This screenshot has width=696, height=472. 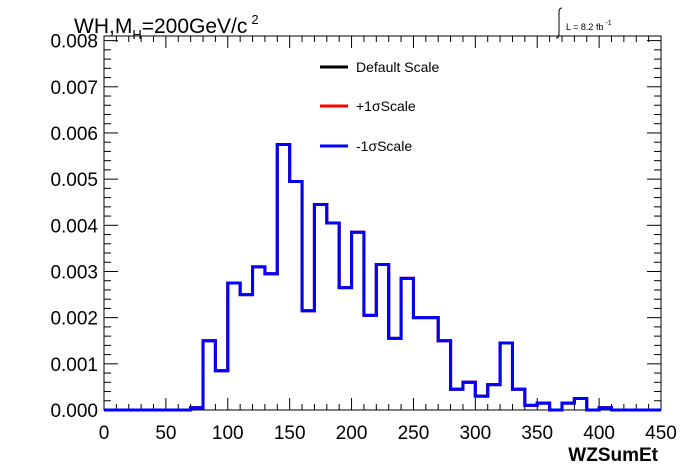 I want to click on x-tick-label: 400, so click(x=599, y=433).